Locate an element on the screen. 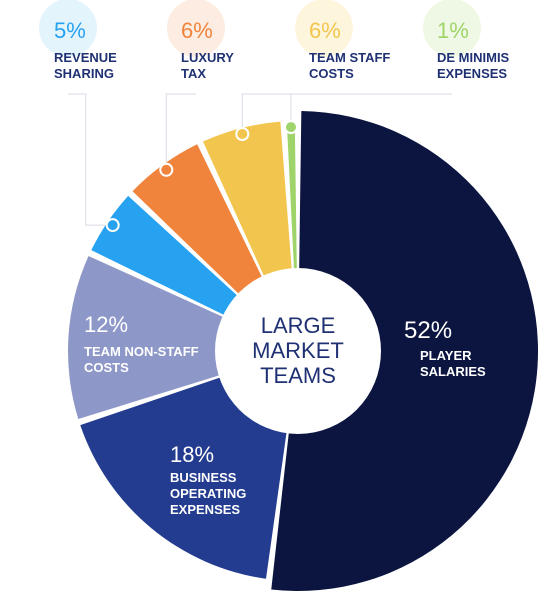  callout-percent-label: 5% is located at coordinates (70, 30).